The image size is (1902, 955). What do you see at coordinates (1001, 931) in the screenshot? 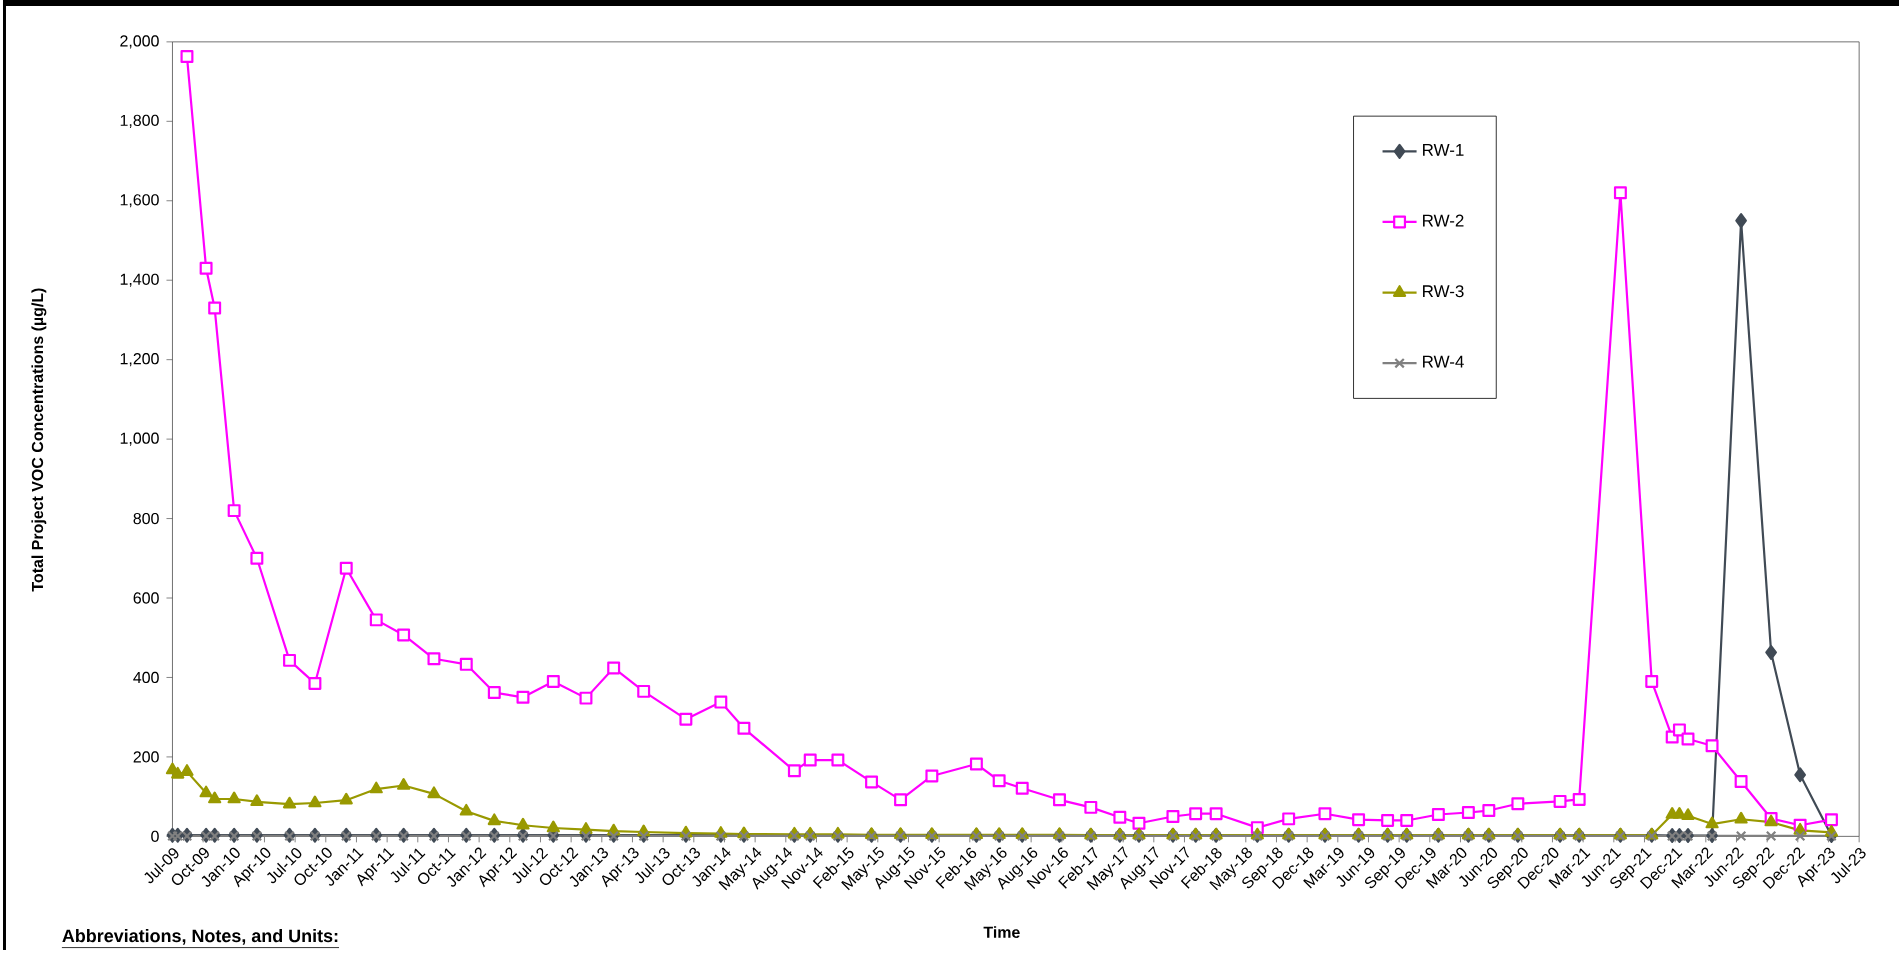
I see `x-axis-title: Time` at bounding box center [1001, 931].